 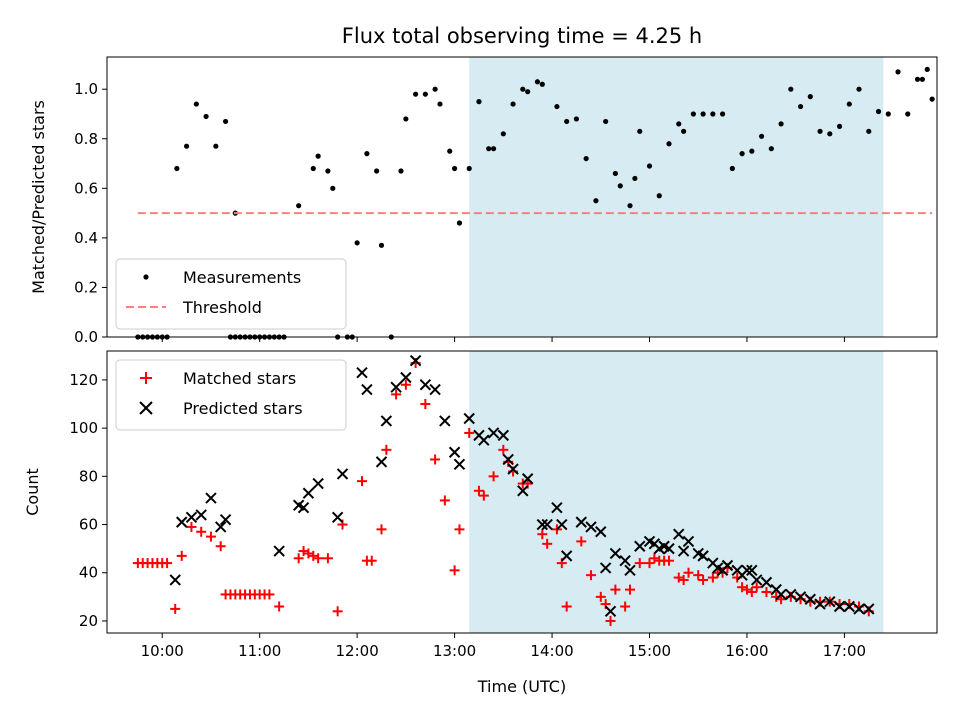 I want to click on legend-label: Measurements, so click(x=242, y=277).